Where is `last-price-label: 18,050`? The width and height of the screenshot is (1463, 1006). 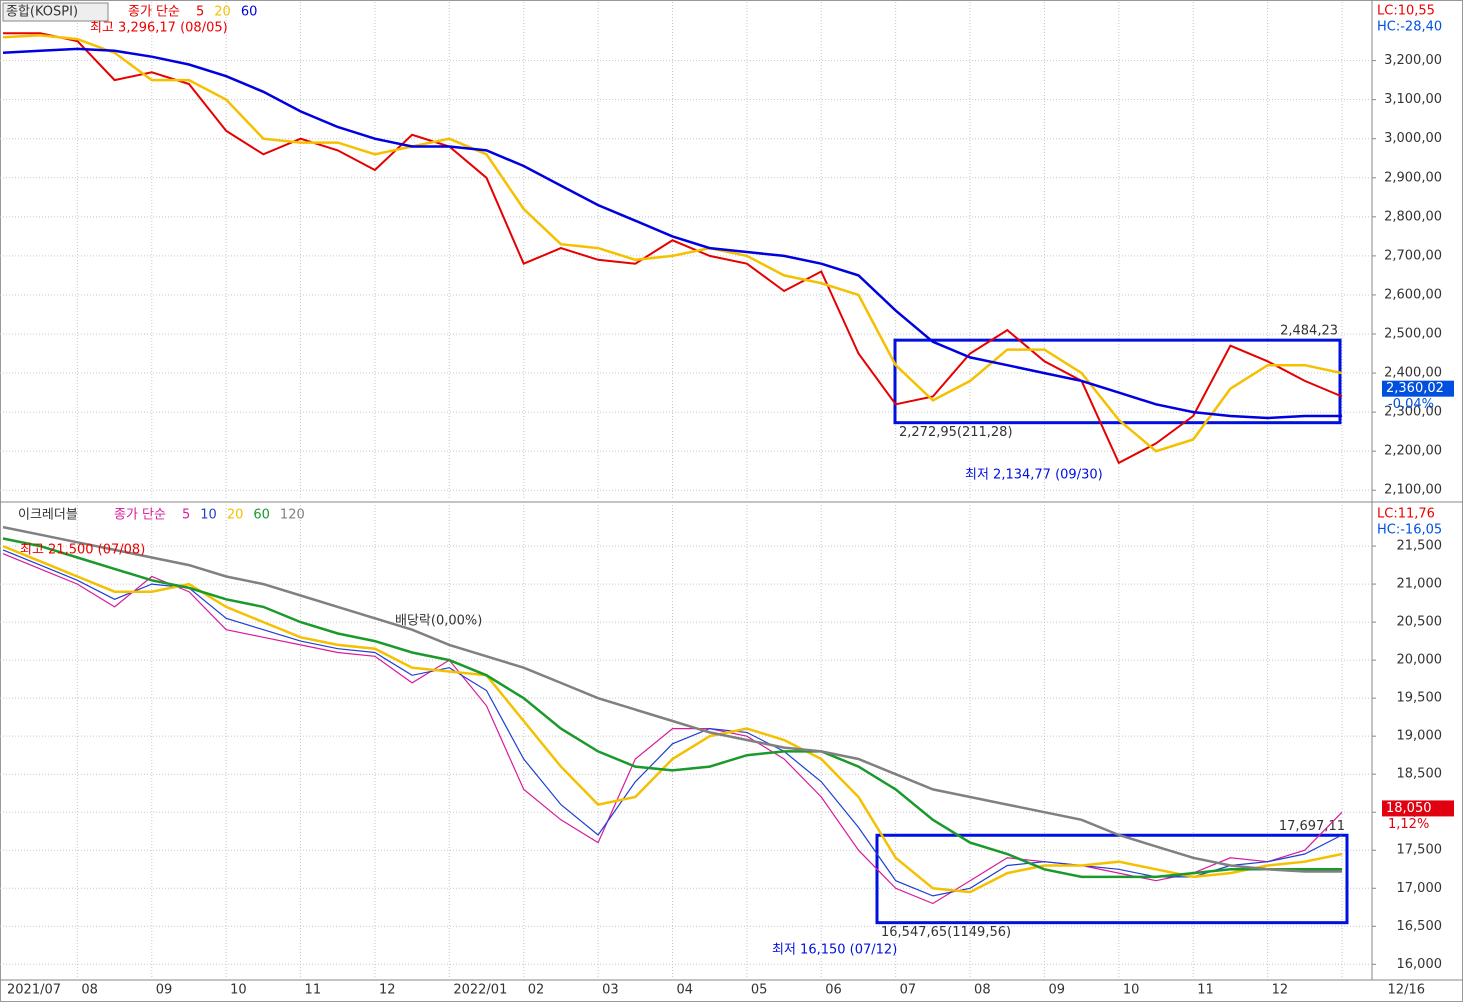
last-price-label: 18,050 is located at coordinates (1409, 808).